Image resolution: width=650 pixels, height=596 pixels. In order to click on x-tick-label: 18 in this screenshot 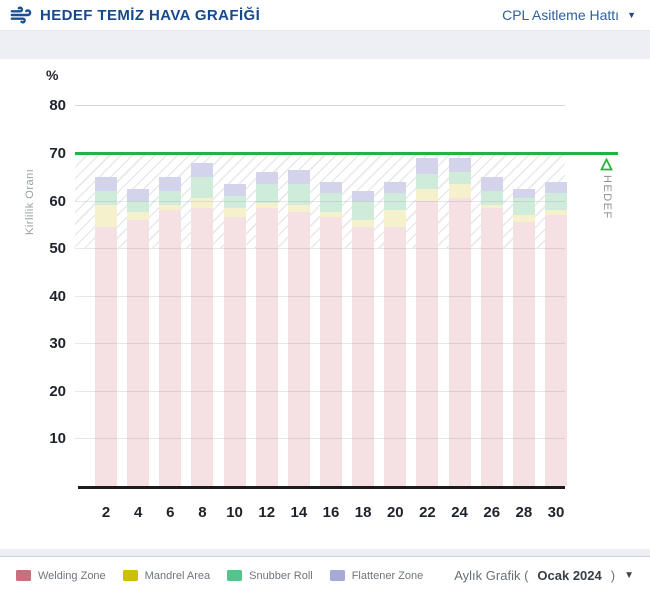, I will do `click(363, 512)`.